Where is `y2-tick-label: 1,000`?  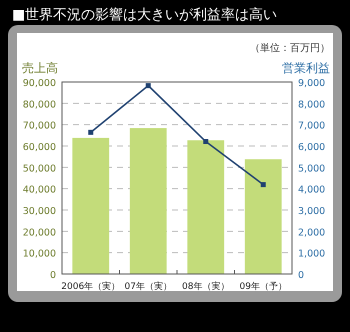
y2-tick-label: 1,000 is located at coordinates (312, 254).